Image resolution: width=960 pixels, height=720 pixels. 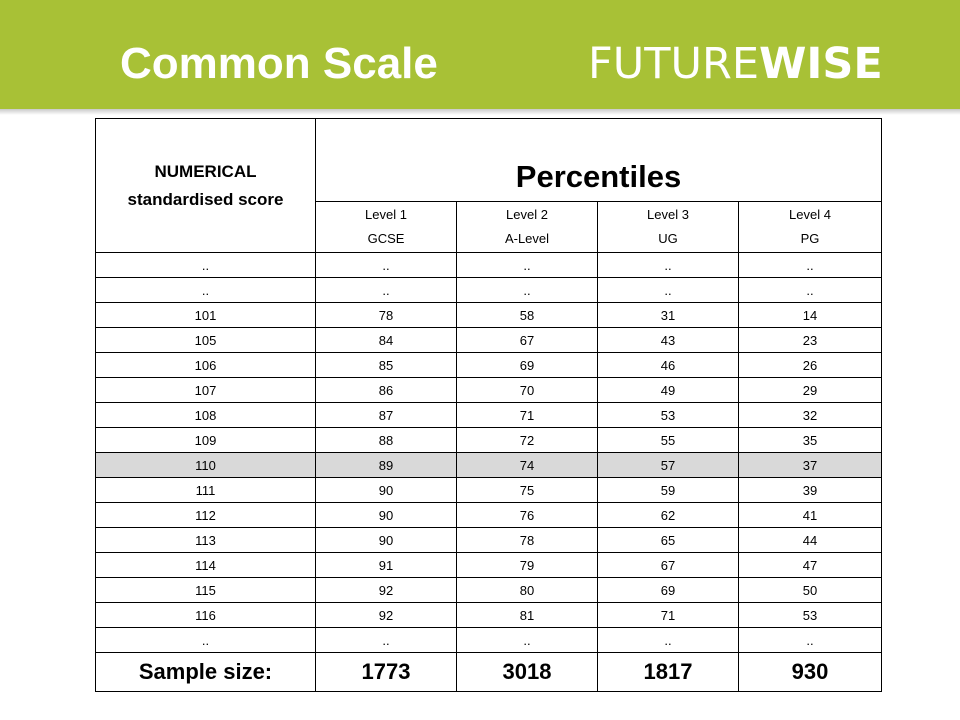 What do you see at coordinates (205, 465) in the screenshot?
I see `score-cell: 110` at bounding box center [205, 465].